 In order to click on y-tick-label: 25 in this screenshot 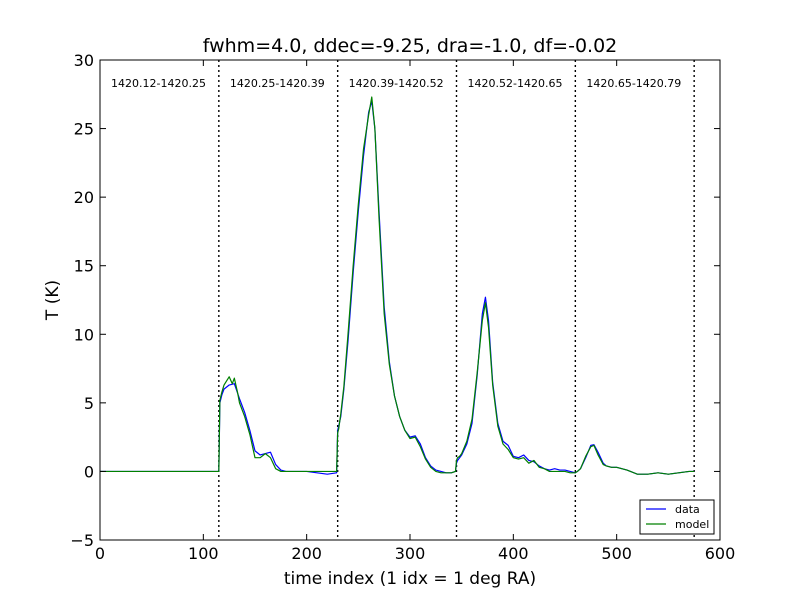, I will do `click(84, 129)`.